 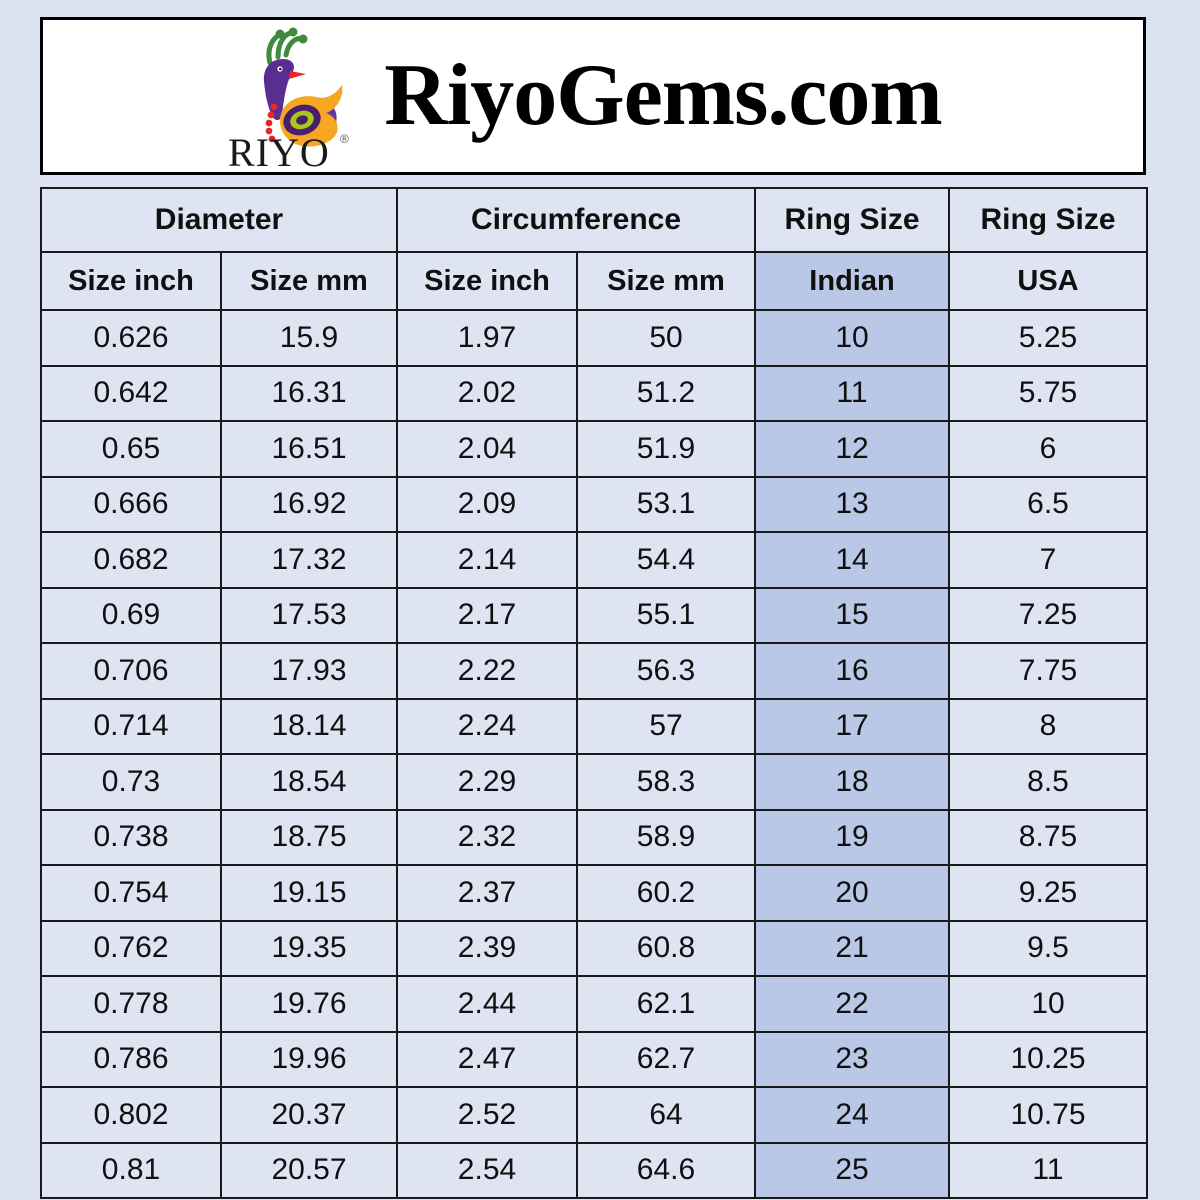 I want to click on cell-r8-c1: 18.54, so click(x=309, y=782).